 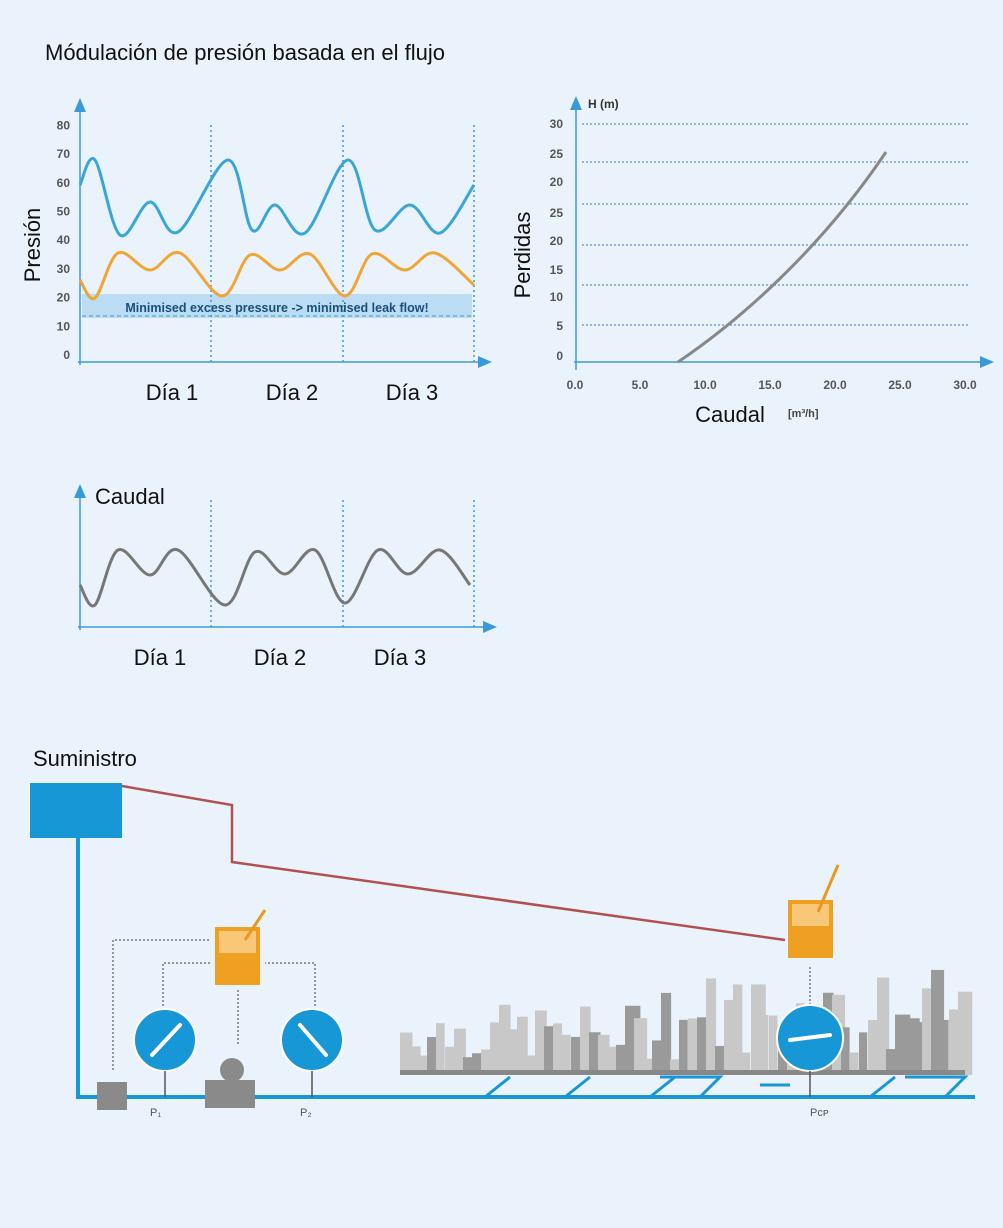 I want to click on loss-axes, so click(x=778, y=239).